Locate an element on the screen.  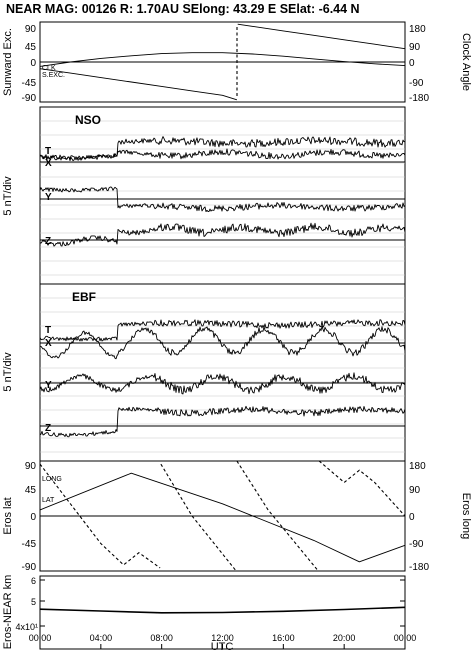
ebf-ylabel: 5 nT/div is located at coordinates (8, 372).